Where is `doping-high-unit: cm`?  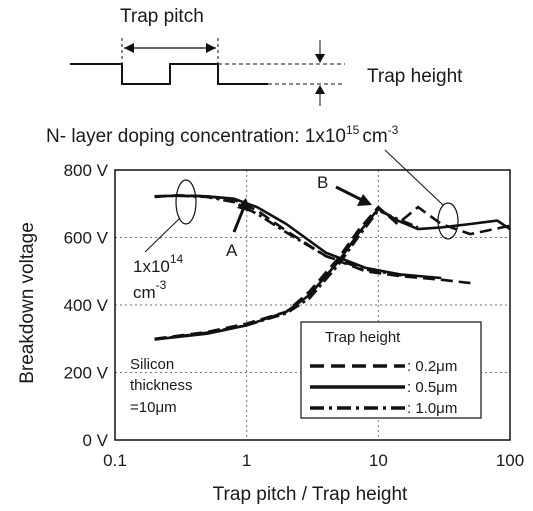
doping-high-unit: cm is located at coordinates (374, 136).